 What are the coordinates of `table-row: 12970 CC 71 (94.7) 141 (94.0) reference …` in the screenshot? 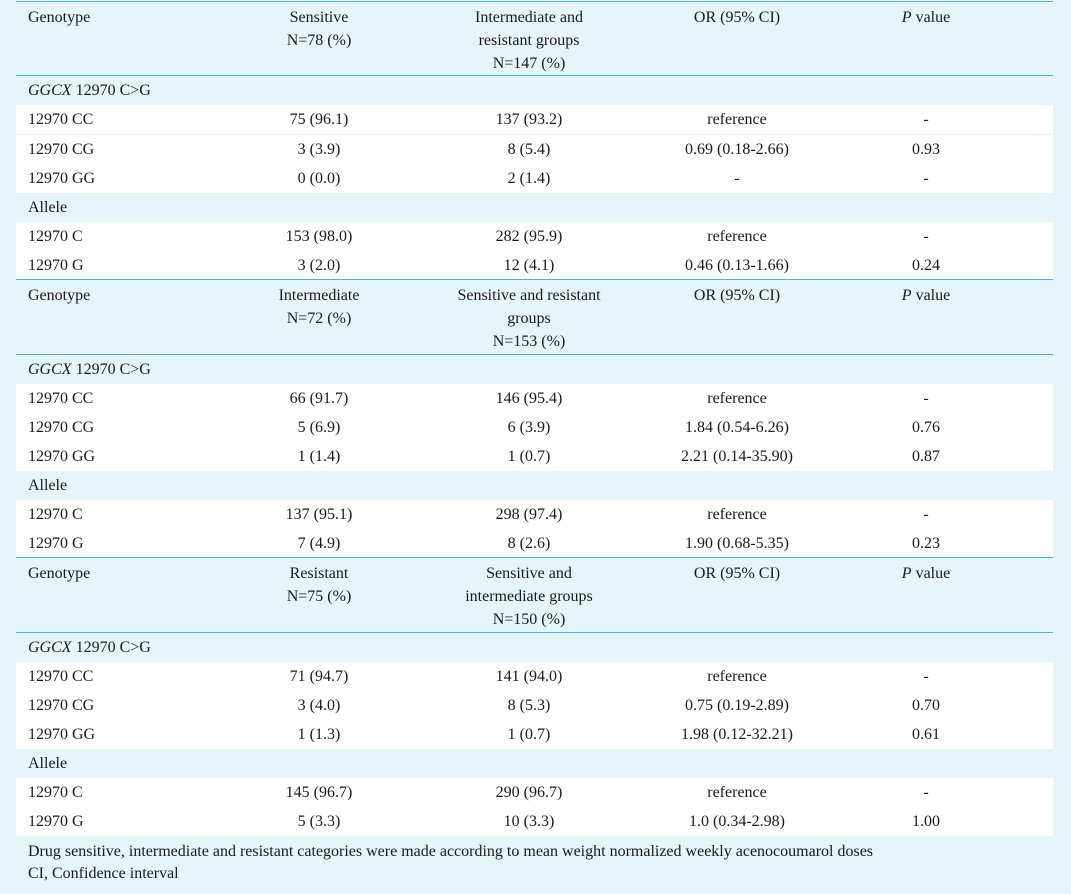 It's located at (534, 676).